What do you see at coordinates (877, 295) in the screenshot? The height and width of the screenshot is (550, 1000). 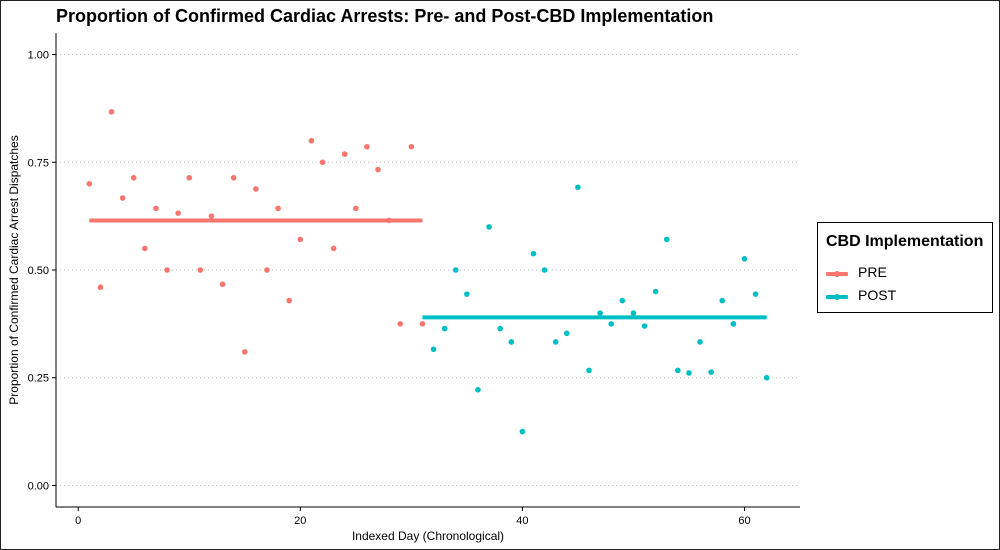 I see `legend-label-post: POST` at bounding box center [877, 295].